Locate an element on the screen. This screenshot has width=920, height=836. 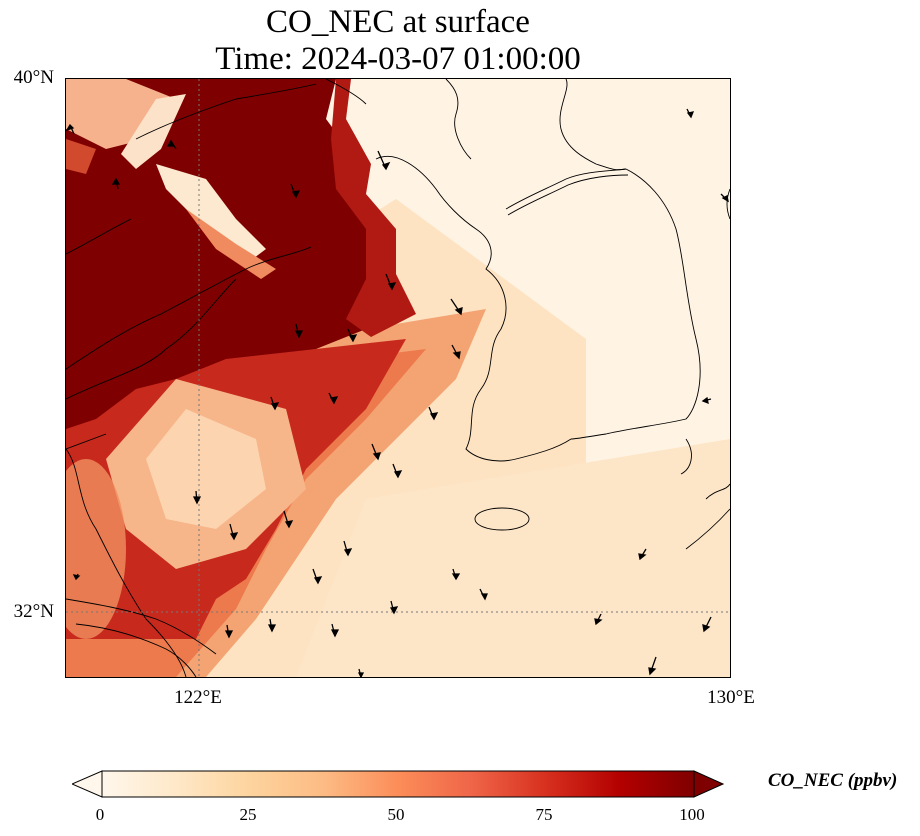
china-ne-coast is located at coordinates (398, 119).